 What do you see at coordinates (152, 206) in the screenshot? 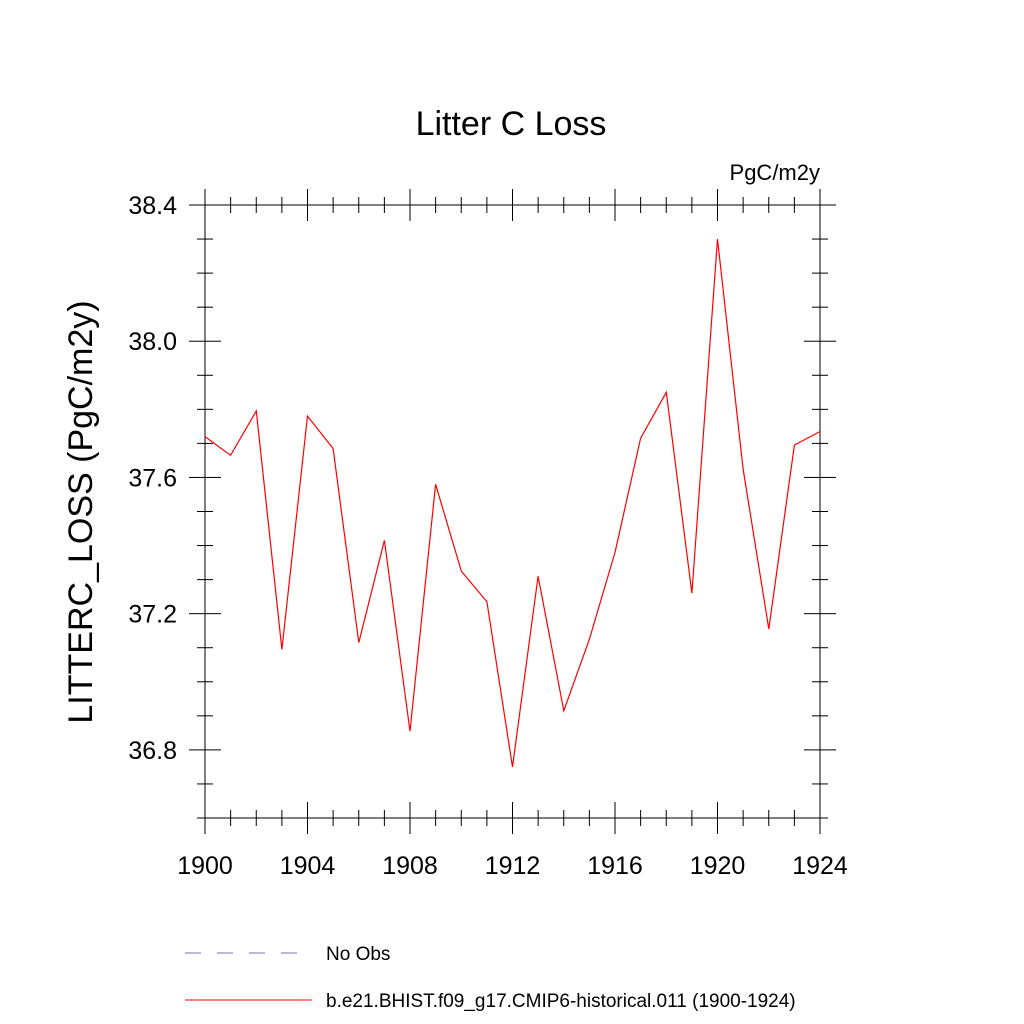
I see `y-tick-label: 38.4` at bounding box center [152, 206].